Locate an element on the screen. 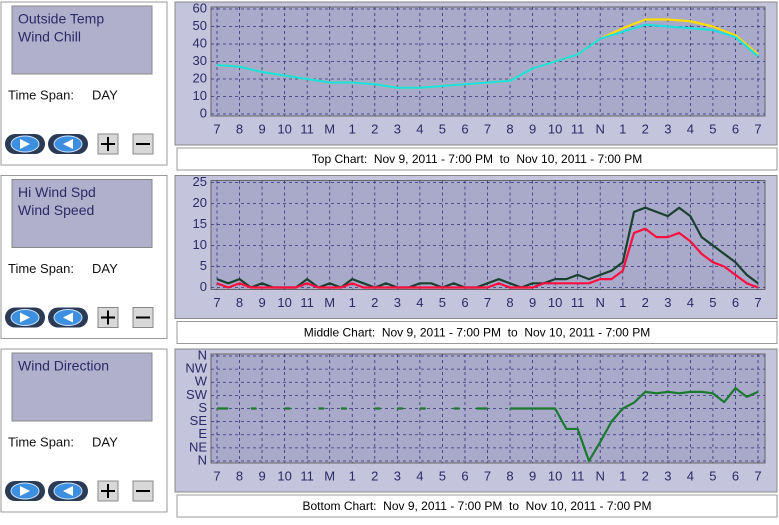  plus-icon is located at coordinates (108, 144).